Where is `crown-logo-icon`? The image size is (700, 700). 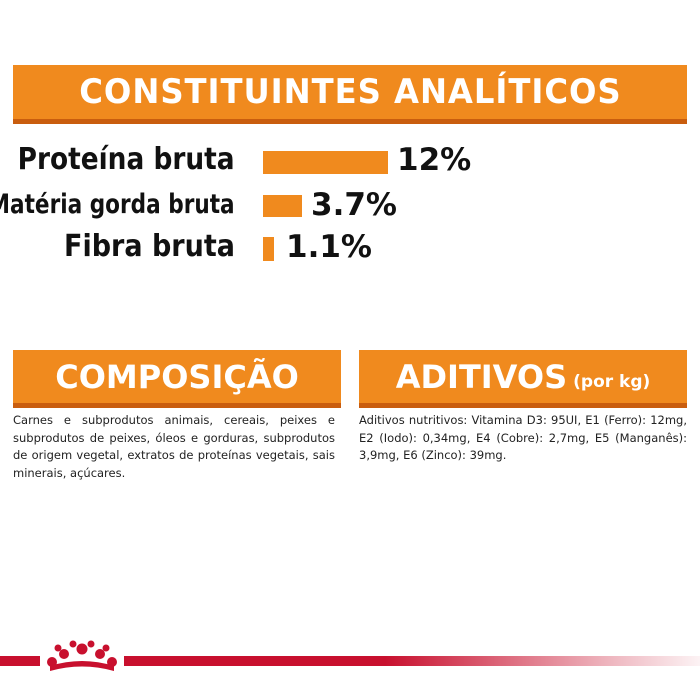
crown-logo-icon is located at coordinates (82, 656).